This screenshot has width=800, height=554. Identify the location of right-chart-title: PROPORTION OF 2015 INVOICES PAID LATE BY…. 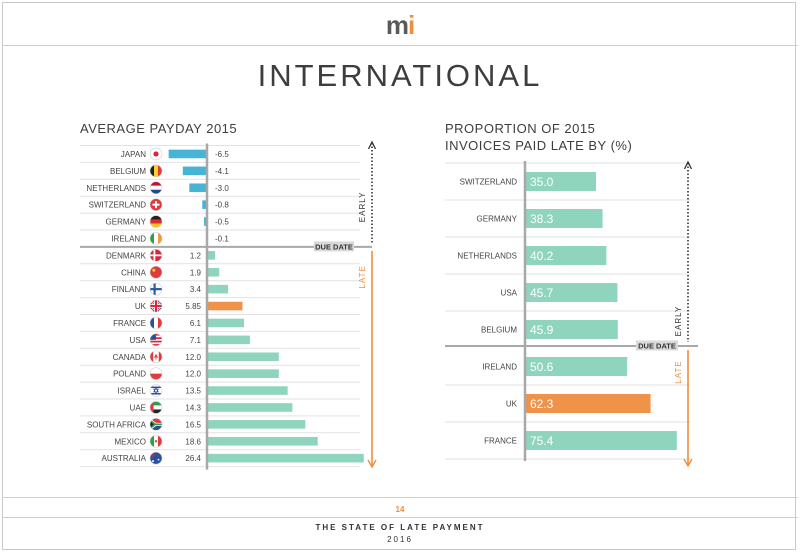
(538, 137).